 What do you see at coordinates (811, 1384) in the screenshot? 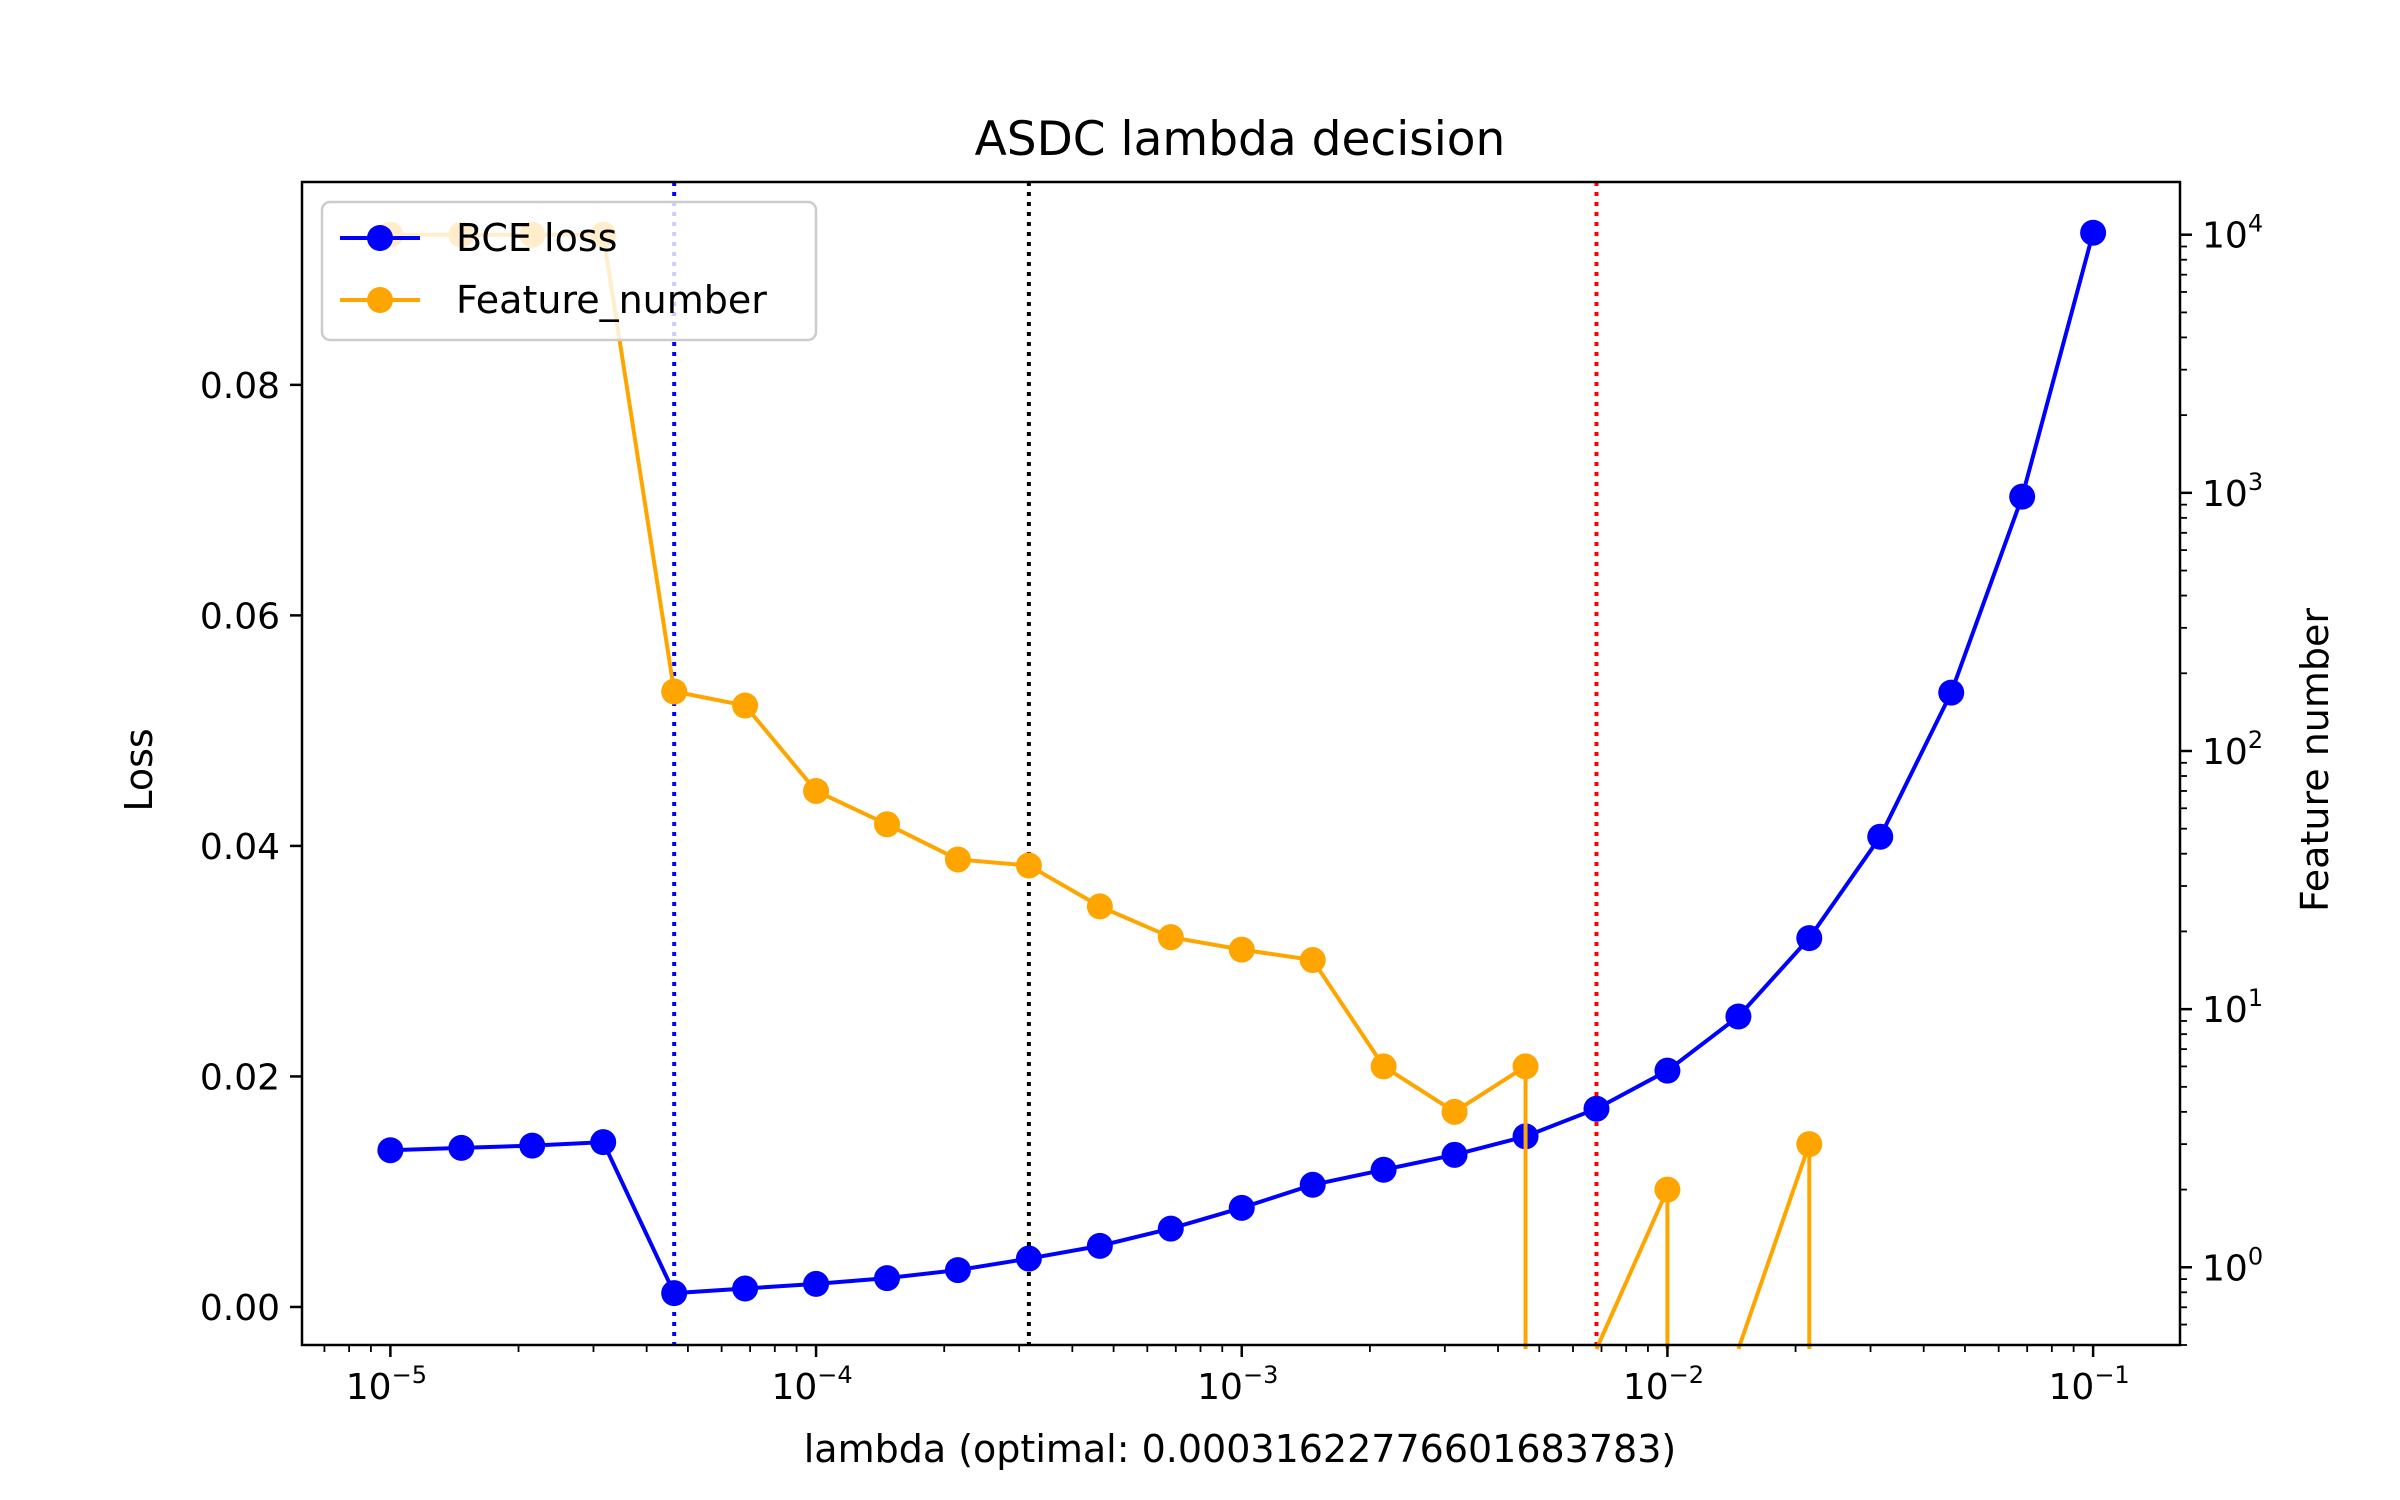
I see `x-tick-label: 10⁻⁴` at bounding box center [811, 1384].